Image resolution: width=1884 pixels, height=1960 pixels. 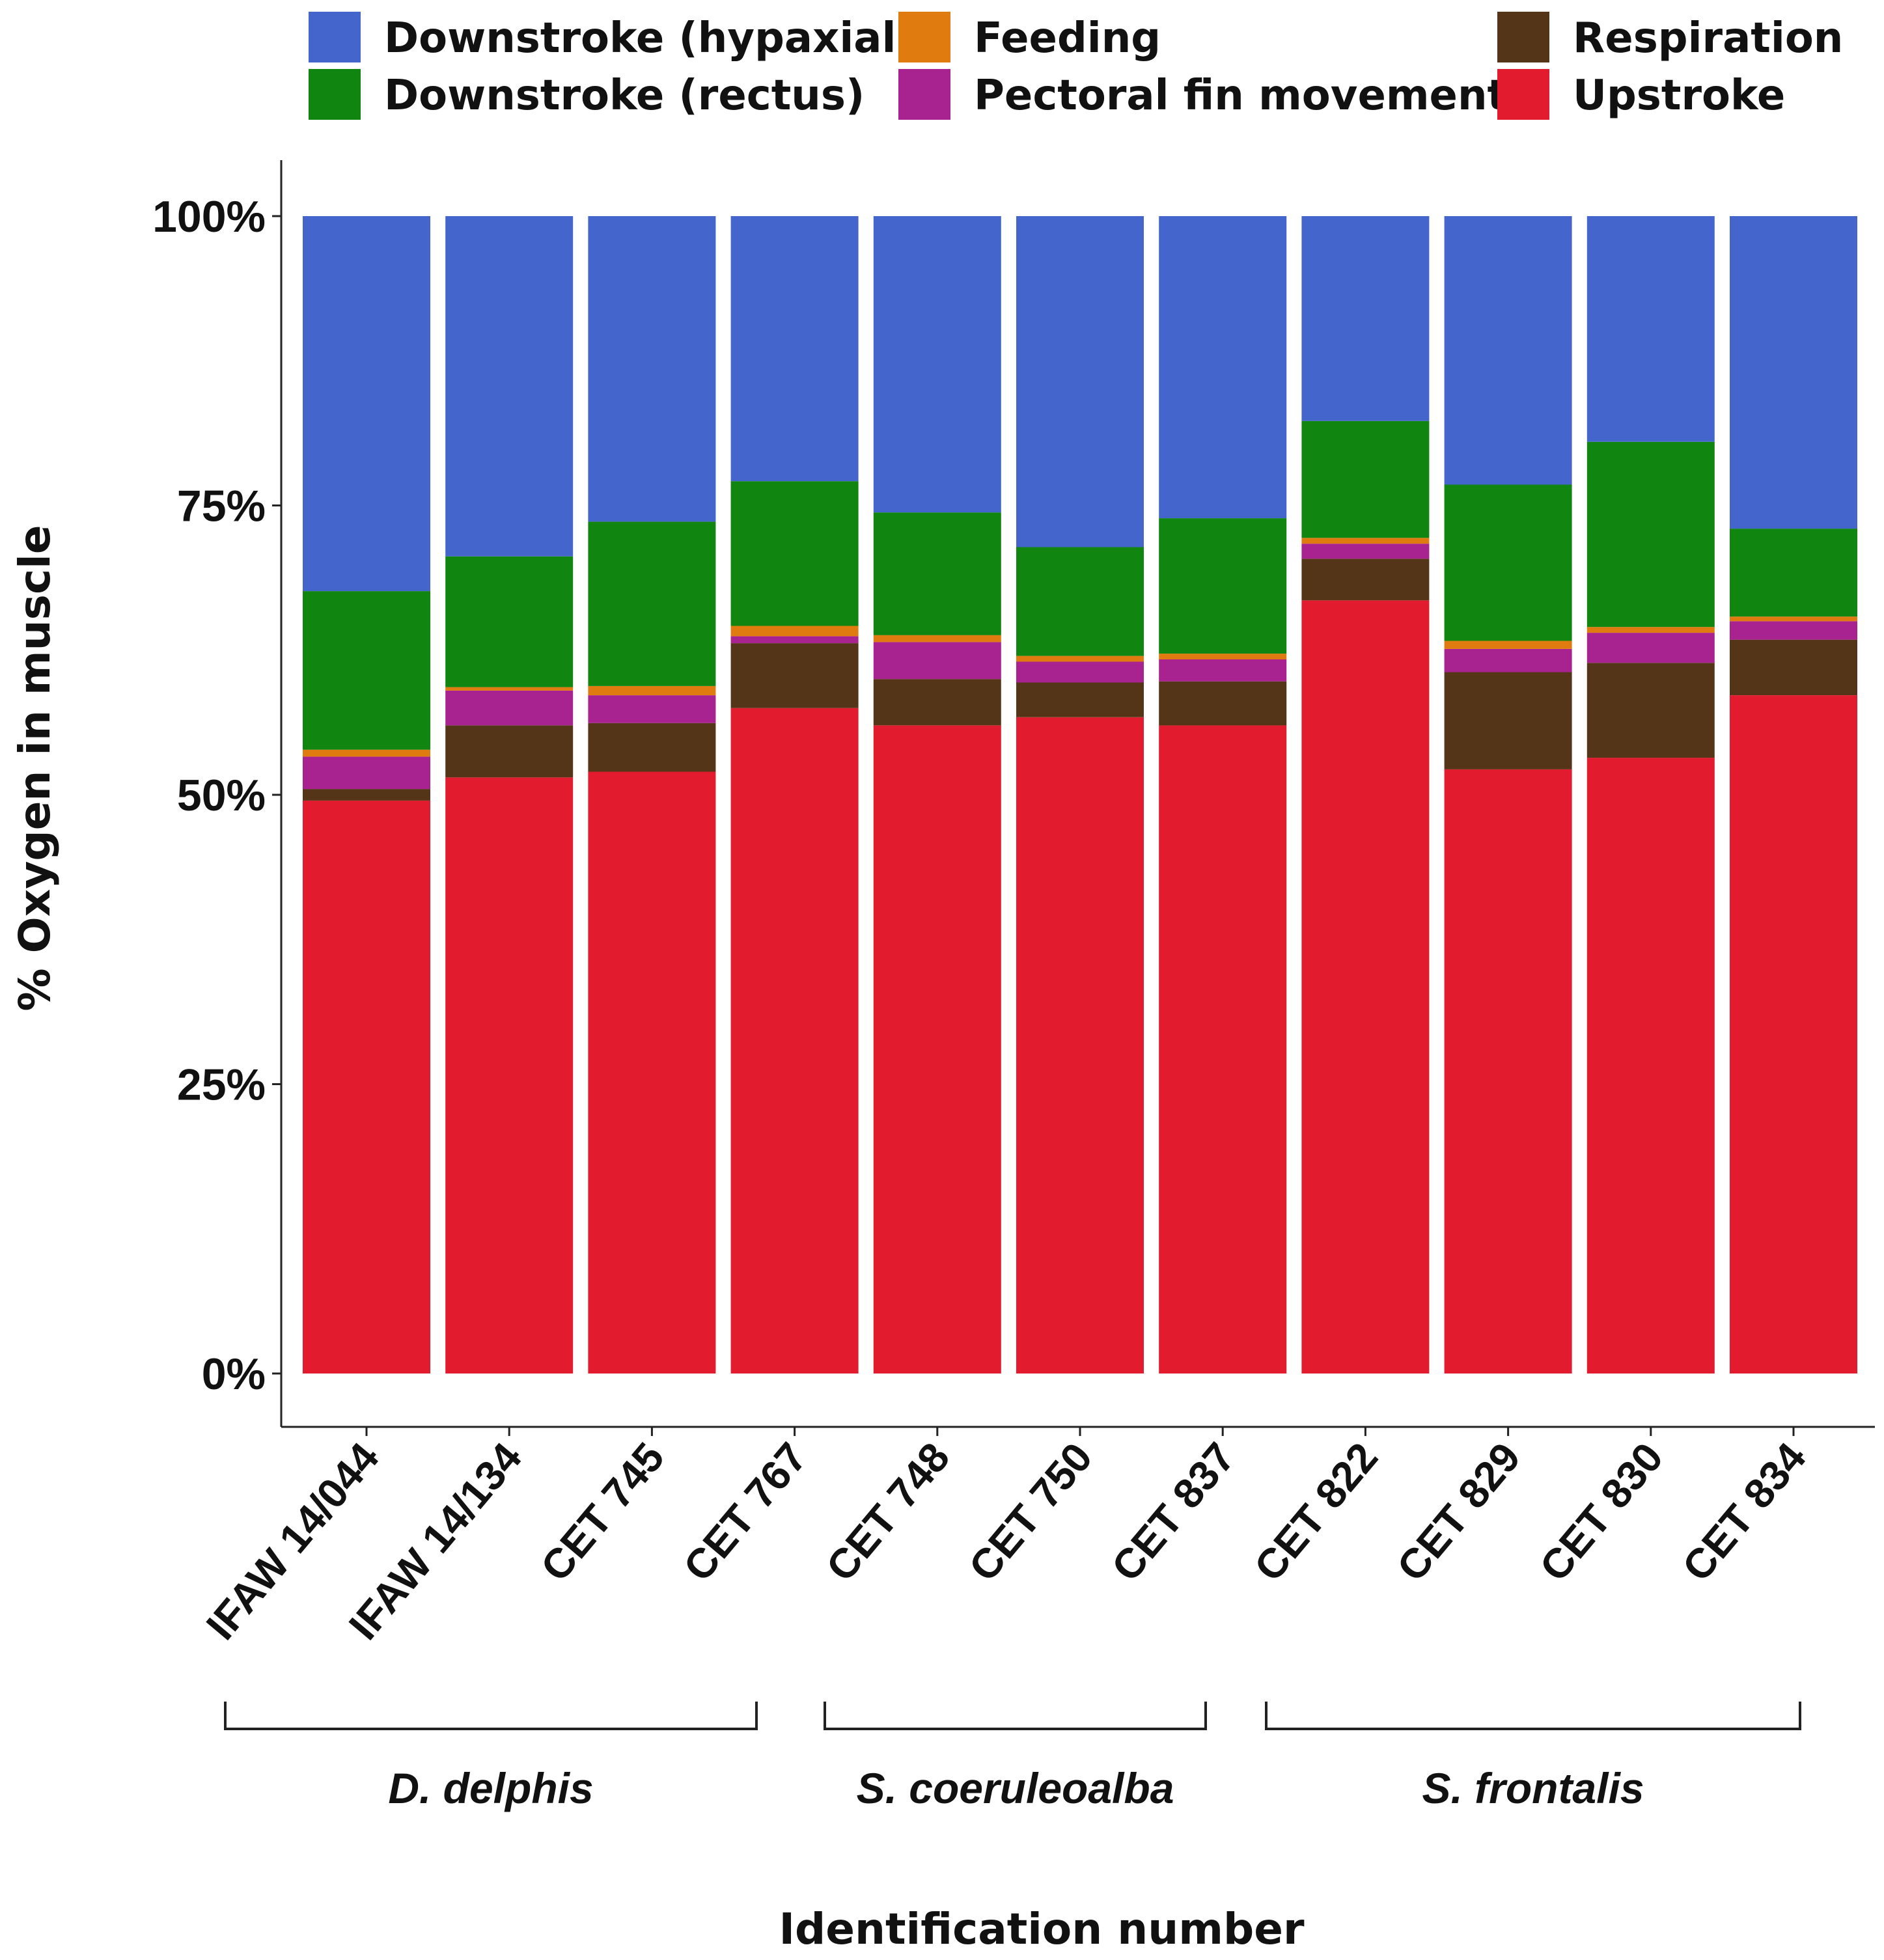 I want to click on bar-segment-cet-829-respiration, so click(x=1508, y=721).